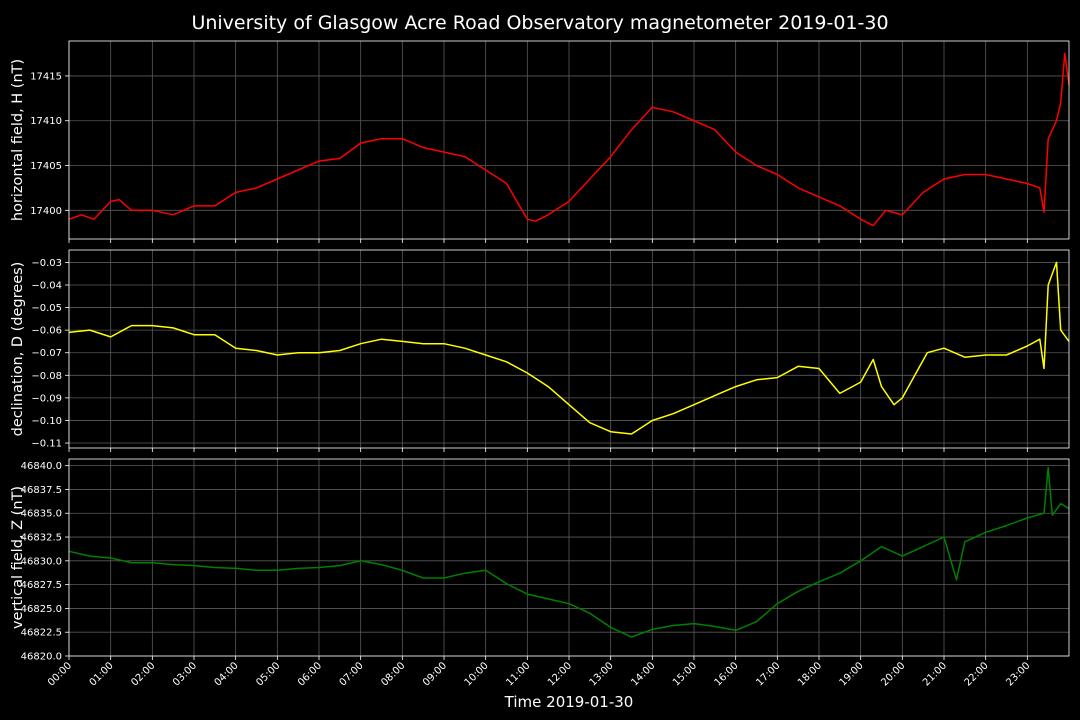 Image resolution: width=1080 pixels, height=720 pixels. What do you see at coordinates (41, 633) in the screenshot?
I see `y-tick-label: 46822.5` at bounding box center [41, 633].